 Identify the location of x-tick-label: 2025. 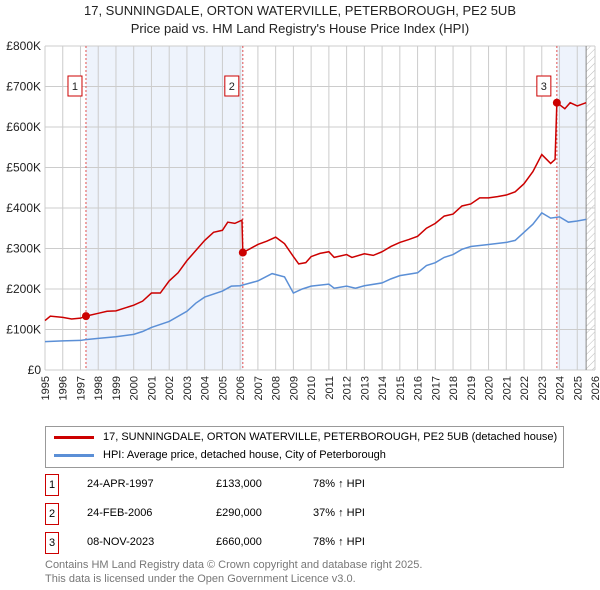
(578, 388).